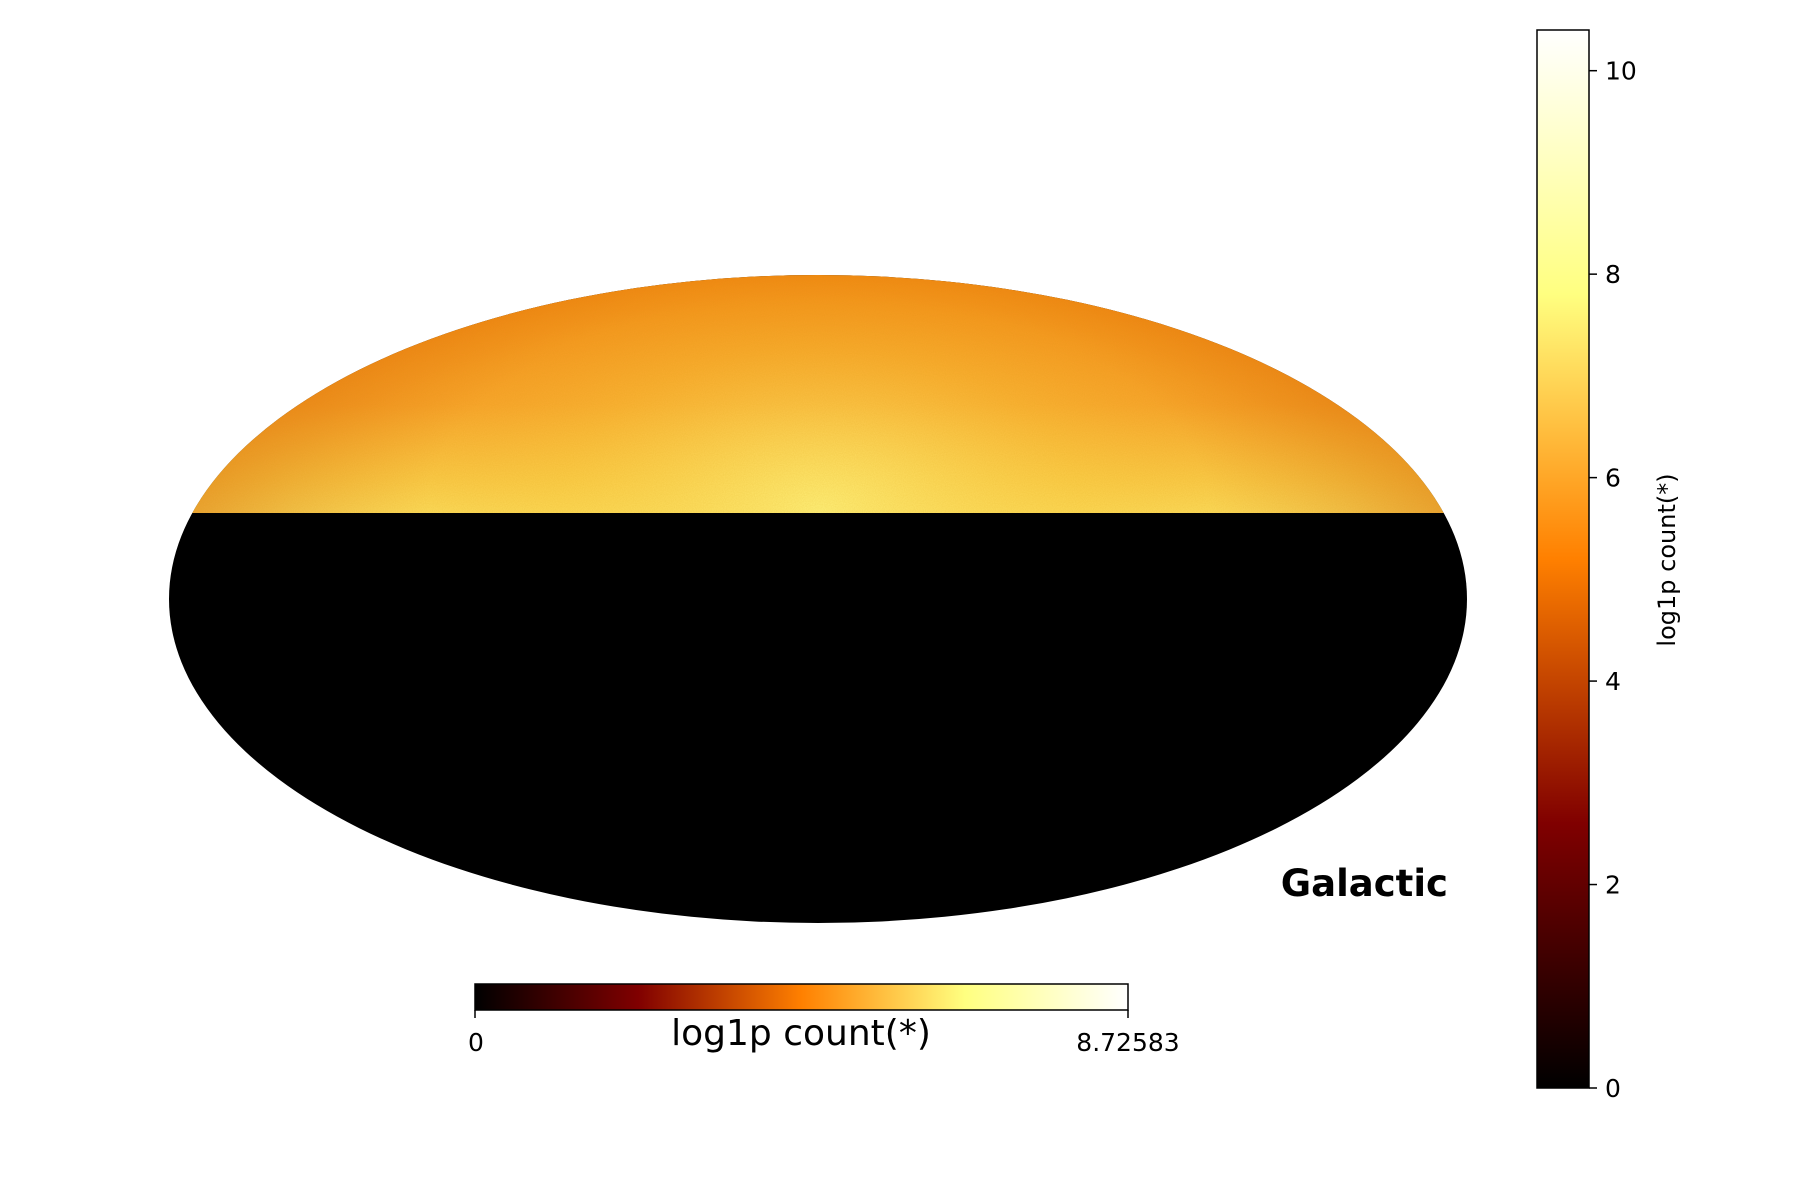  Describe the element at coordinates (1127, 1042) in the screenshot. I see `horizontal-colorbar-max-label: 8.72583` at that location.